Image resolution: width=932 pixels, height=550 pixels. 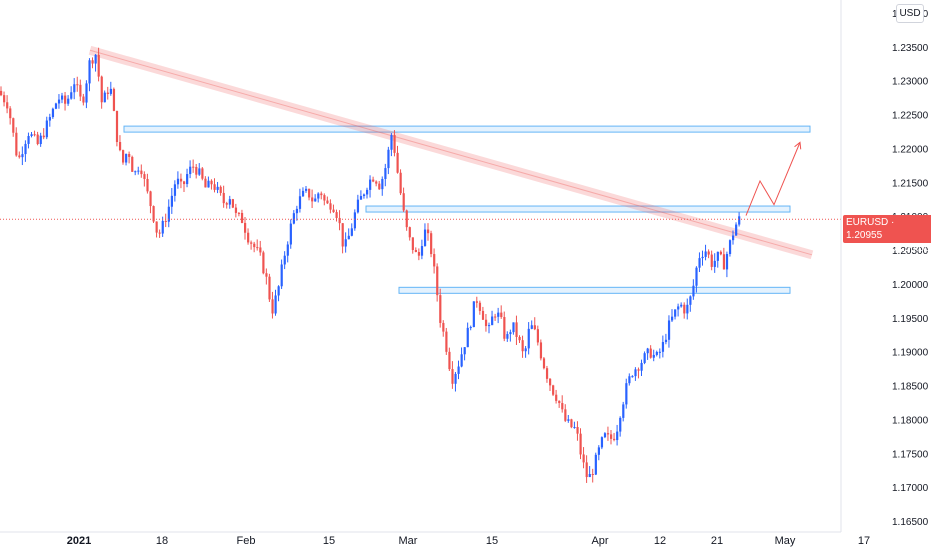 I want to click on time-tick-label: 21, so click(x=717, y=541).